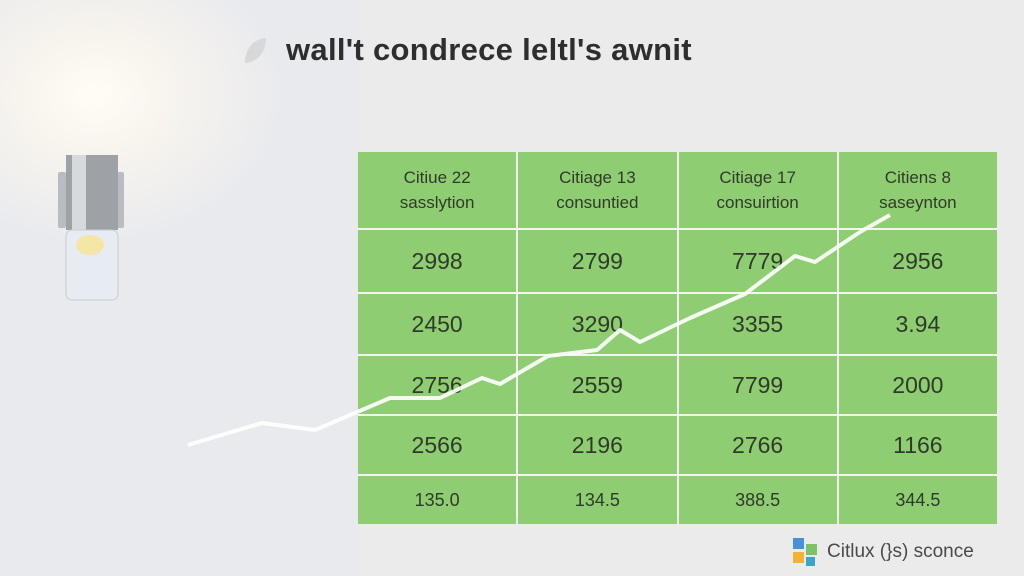 Image resolution: width=1024 pixels, height=576 pixels. I want to click on cell-value: 135.0, so click(437, 499).